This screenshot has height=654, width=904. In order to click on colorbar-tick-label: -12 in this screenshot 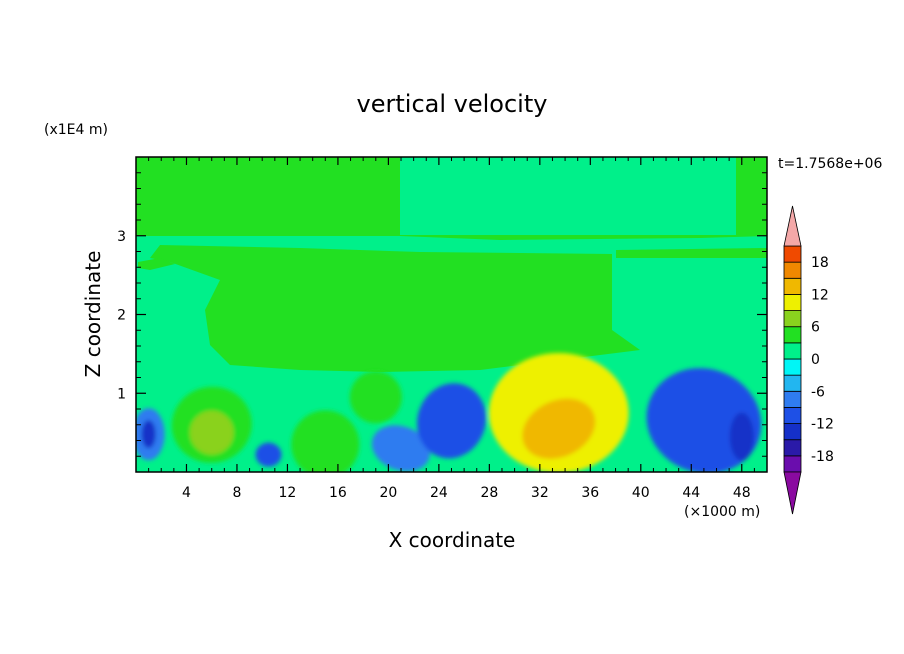, I will do `click(822, 425)`.